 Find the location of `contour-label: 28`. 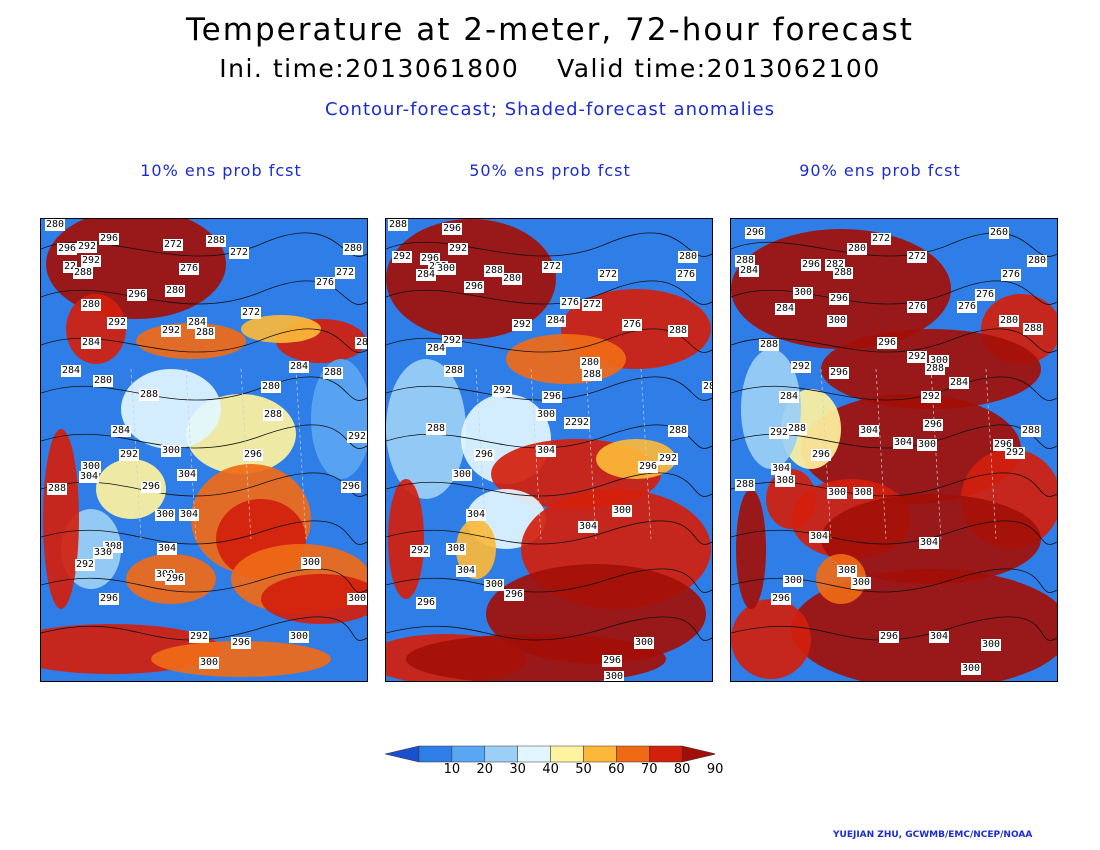

contour-label: 28 is located at coordinates (707, 387).